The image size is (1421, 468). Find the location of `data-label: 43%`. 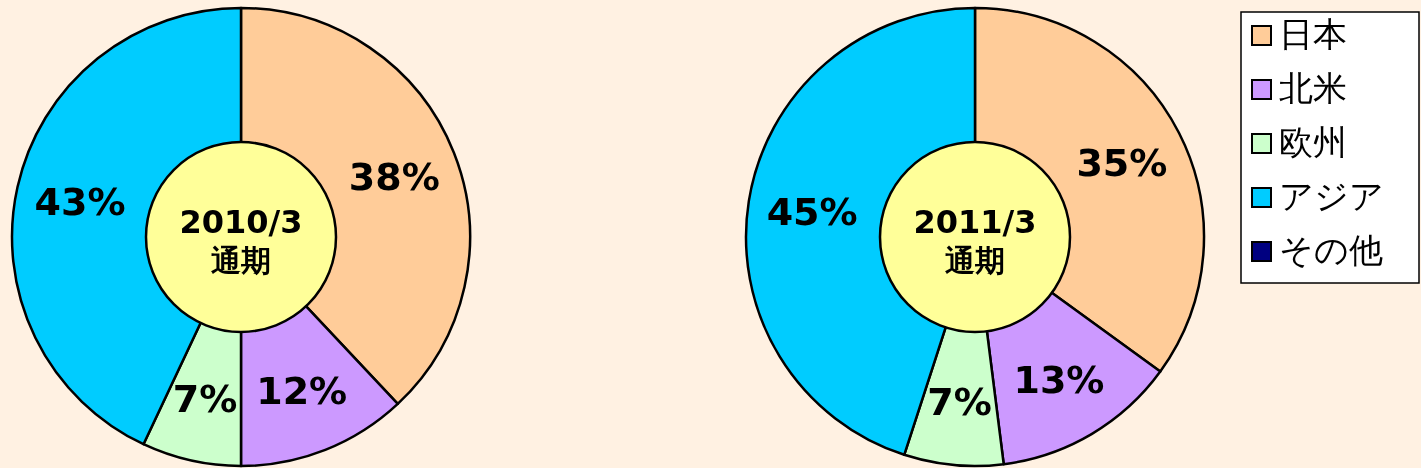

data-label: 43% is located at coordinates (80, 202).